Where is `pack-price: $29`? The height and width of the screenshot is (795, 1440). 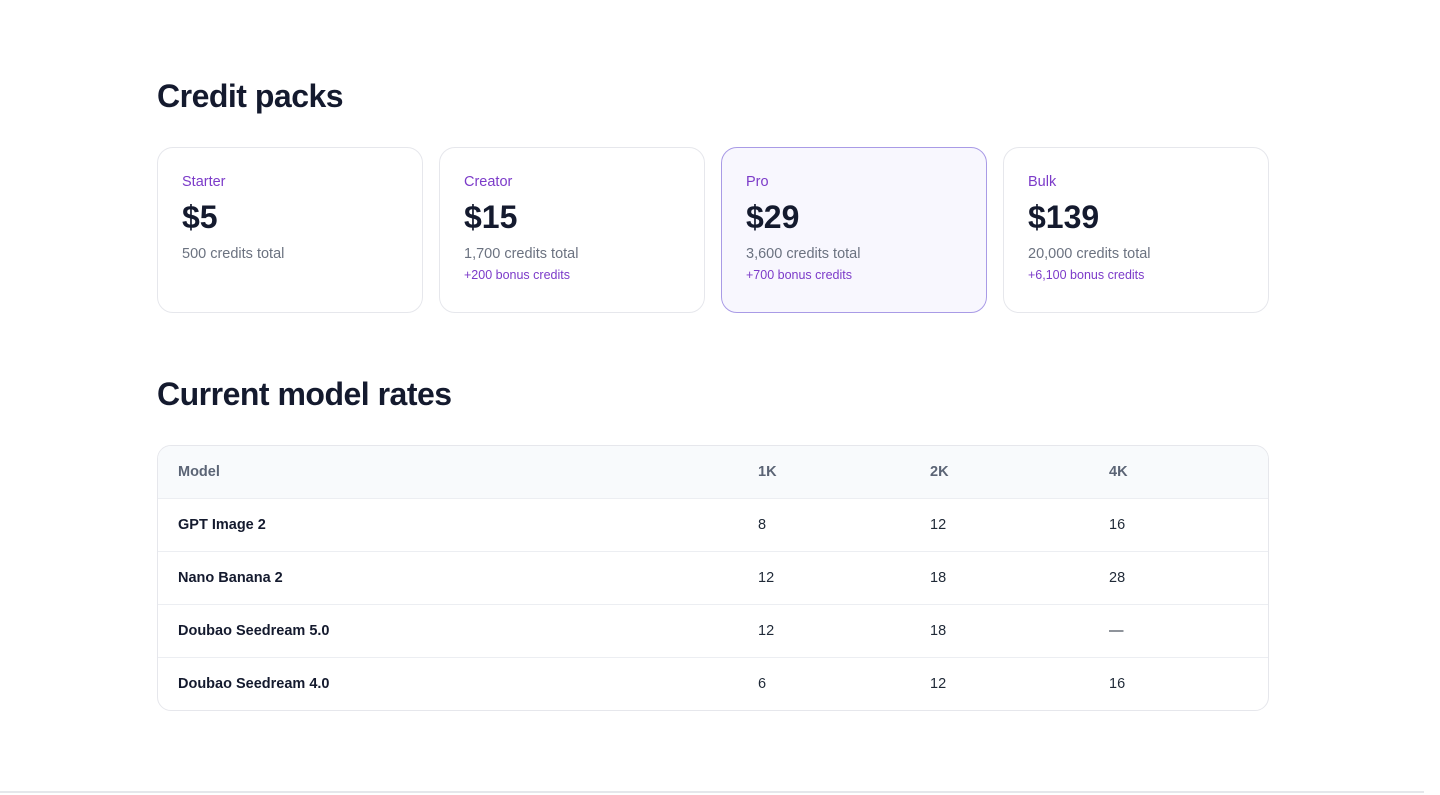 pack-price: $29 is located at coordinates (773, 217).